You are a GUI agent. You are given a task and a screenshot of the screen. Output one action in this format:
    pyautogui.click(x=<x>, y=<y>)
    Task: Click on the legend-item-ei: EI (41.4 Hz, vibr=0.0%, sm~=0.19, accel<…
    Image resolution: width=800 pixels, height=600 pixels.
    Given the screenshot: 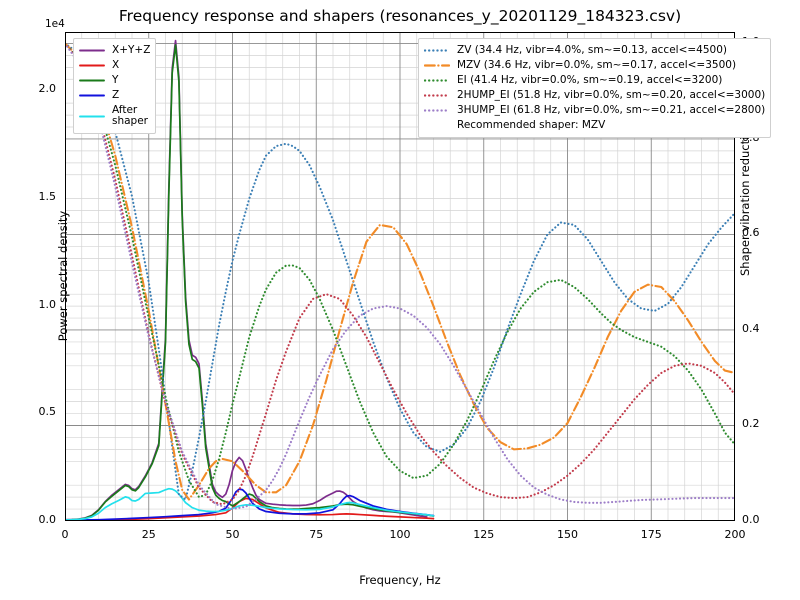 What is the action you would take?
    pyautogui.click(x=594, y=80)
    